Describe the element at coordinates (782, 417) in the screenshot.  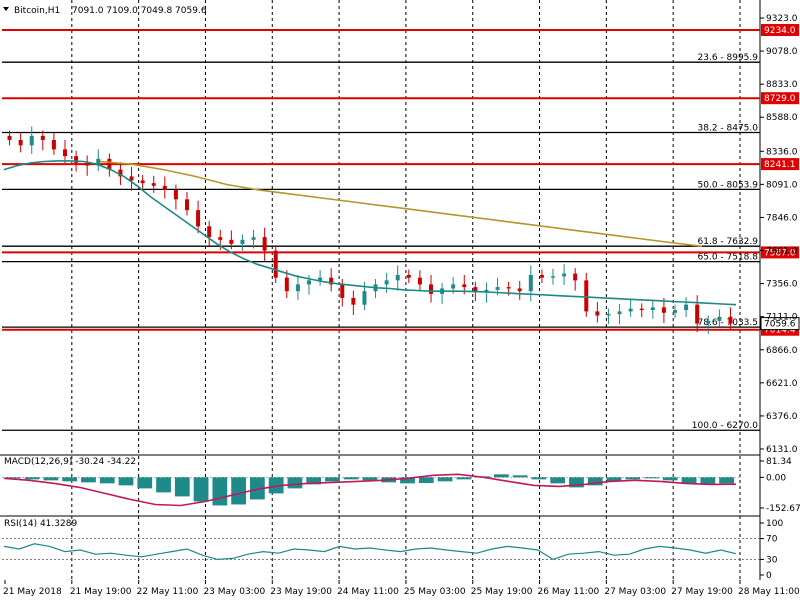
I see `price-tick-label: 6376.0` at that location.